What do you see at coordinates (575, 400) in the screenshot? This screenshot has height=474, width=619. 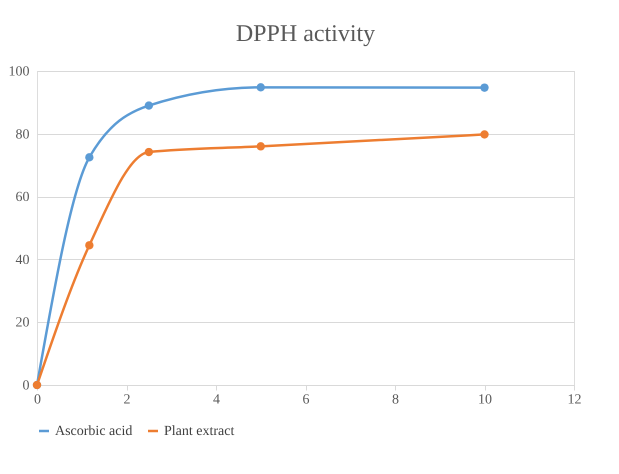 I see `x-tick-label: 12` at bounding box center [575, 400].